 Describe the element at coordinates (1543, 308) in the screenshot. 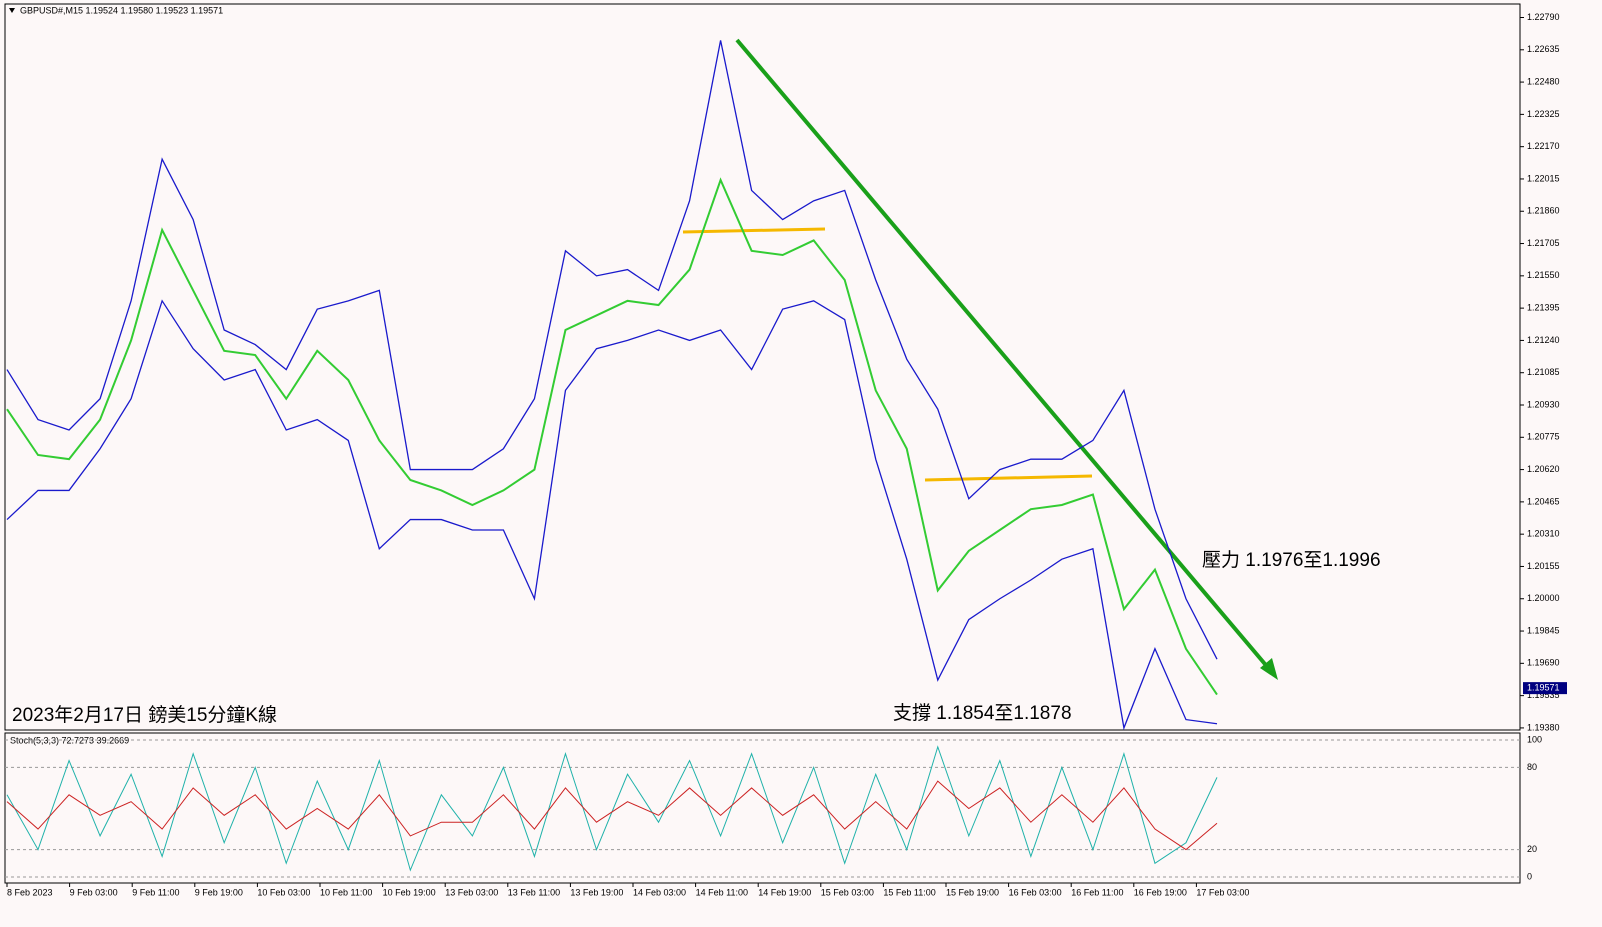

I see `y-tick-label: 1.21395` at that location.